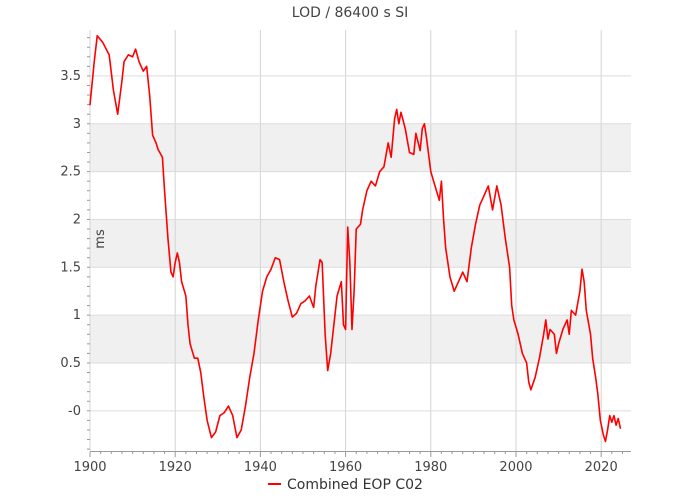 This screenshot has height=500, width=700. Describe the element at coordinates (70, 76) in the screenshot. I see `y-tick-label: 3.5` at that location.